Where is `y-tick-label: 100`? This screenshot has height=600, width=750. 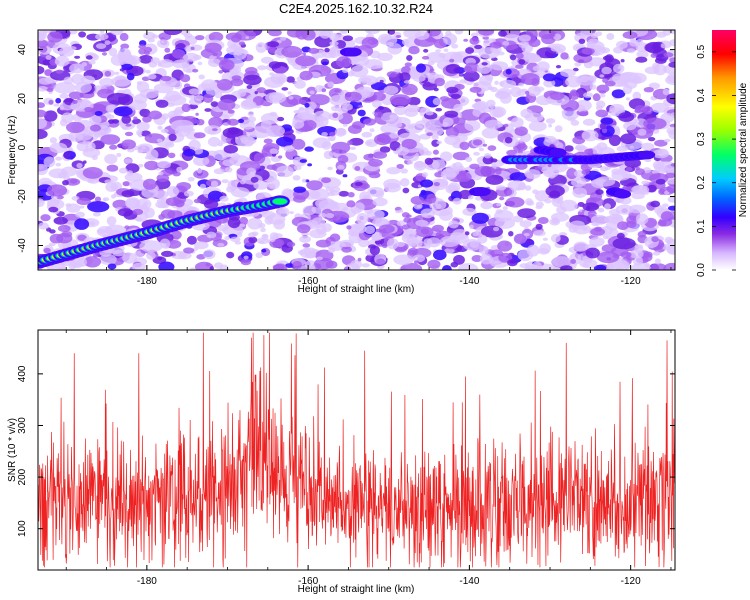
y-tick-label: 100 is located at coordinates (22, 528).